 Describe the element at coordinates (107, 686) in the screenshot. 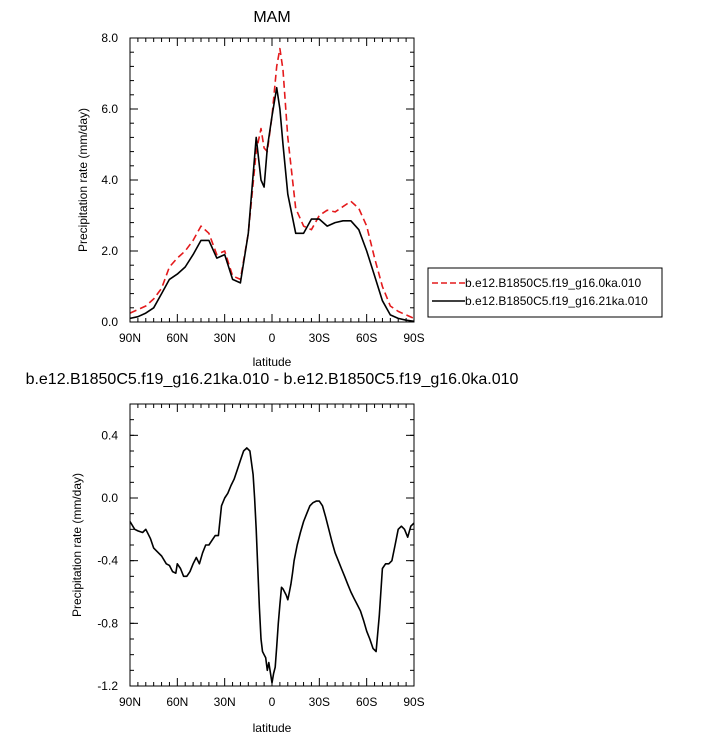

I see `bottom-ytick-label: -1.2` at that location.